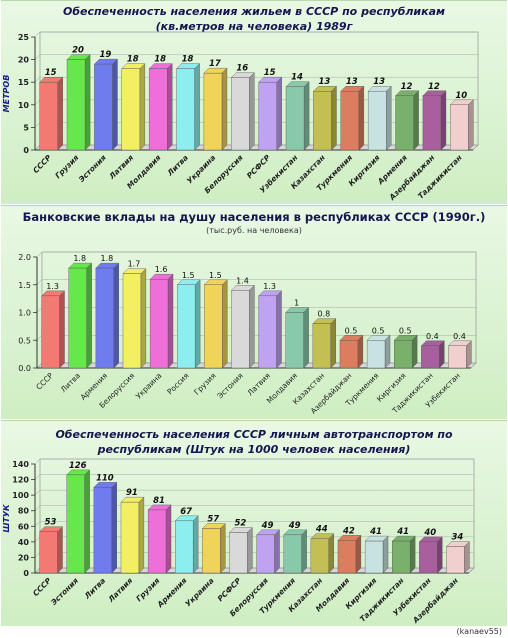 The width and height of the screenshot is (508, 638). I want to click on y-tick-label: 20, so click(24, 557).